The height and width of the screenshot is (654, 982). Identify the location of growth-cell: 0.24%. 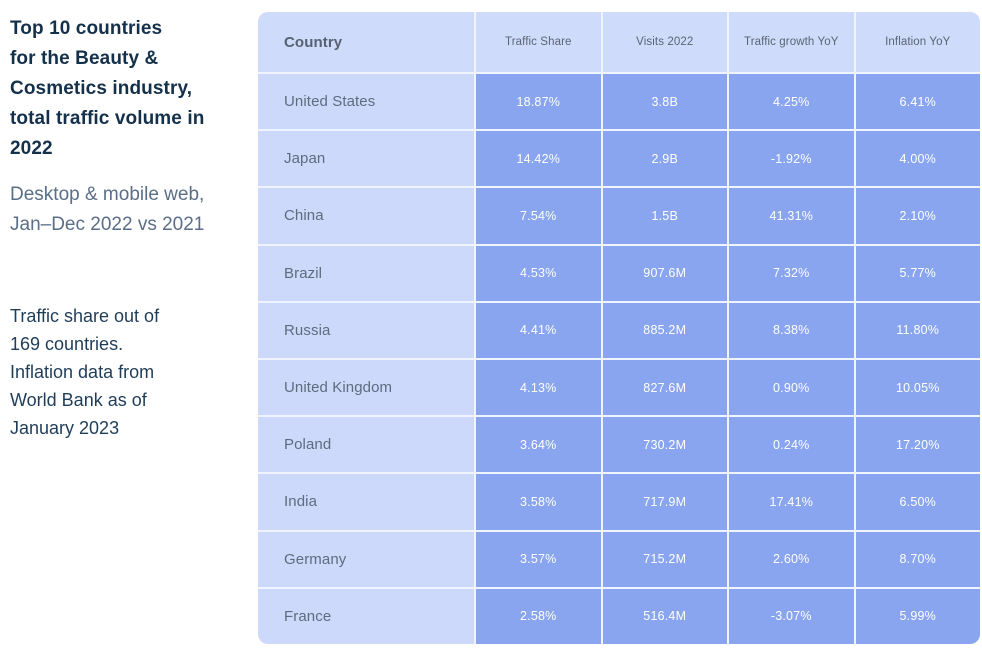
(791, 445).